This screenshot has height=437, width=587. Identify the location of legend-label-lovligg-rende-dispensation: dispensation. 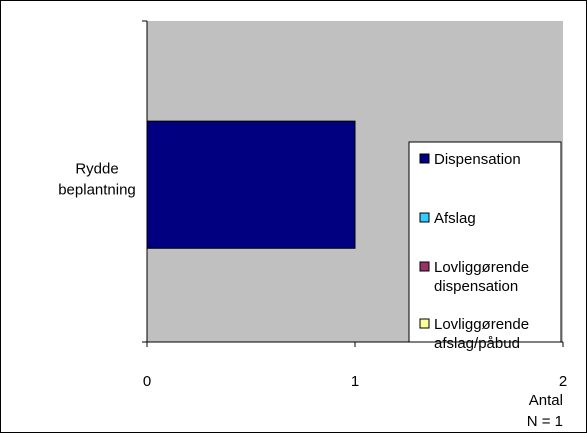
(476, 286).